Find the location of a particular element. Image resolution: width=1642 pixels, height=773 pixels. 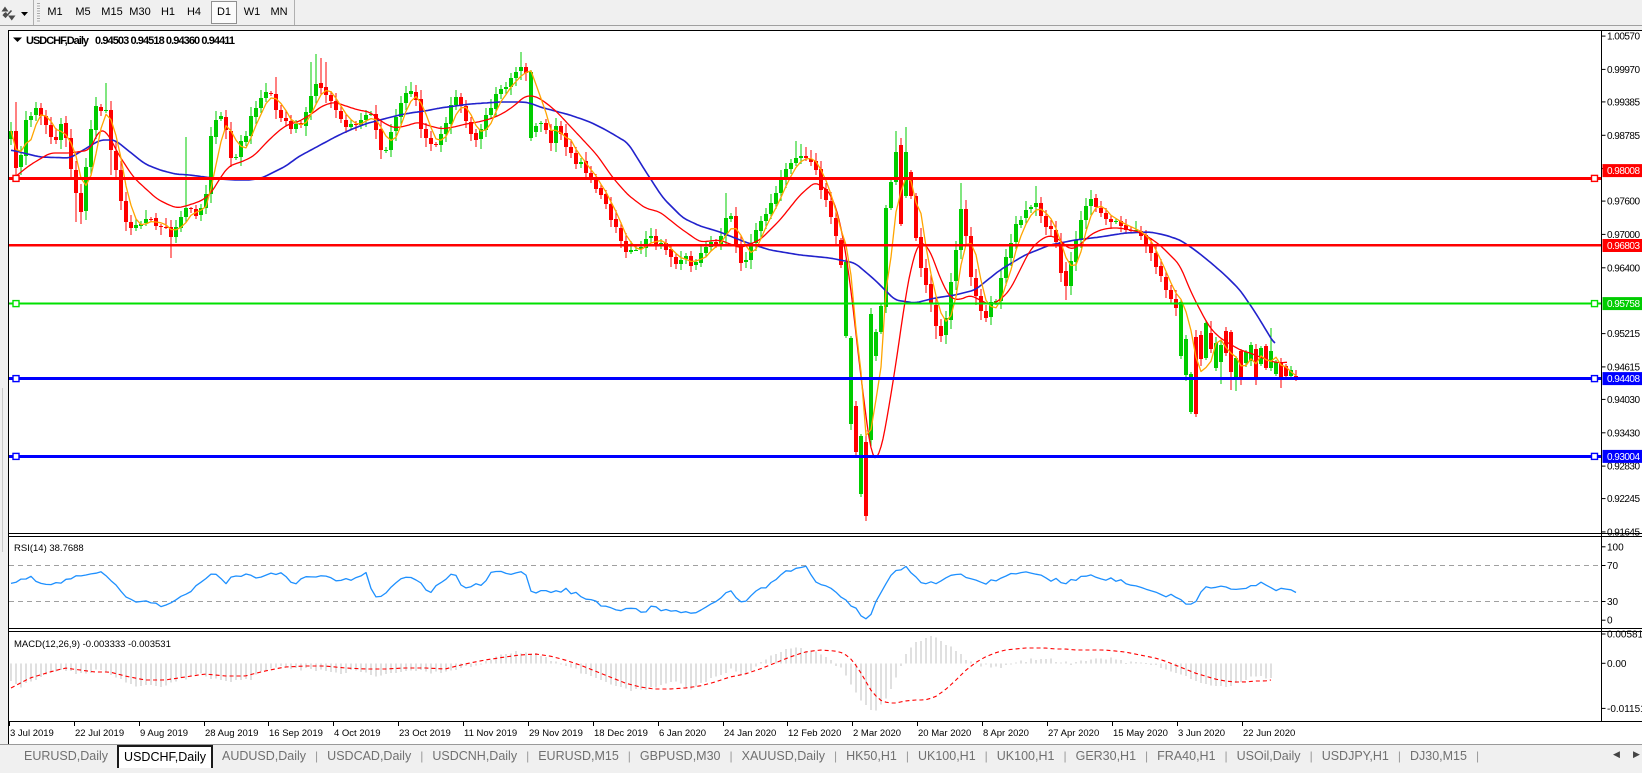

svg-text: 29 Nov 2019 is located at coordinates (556, 733).